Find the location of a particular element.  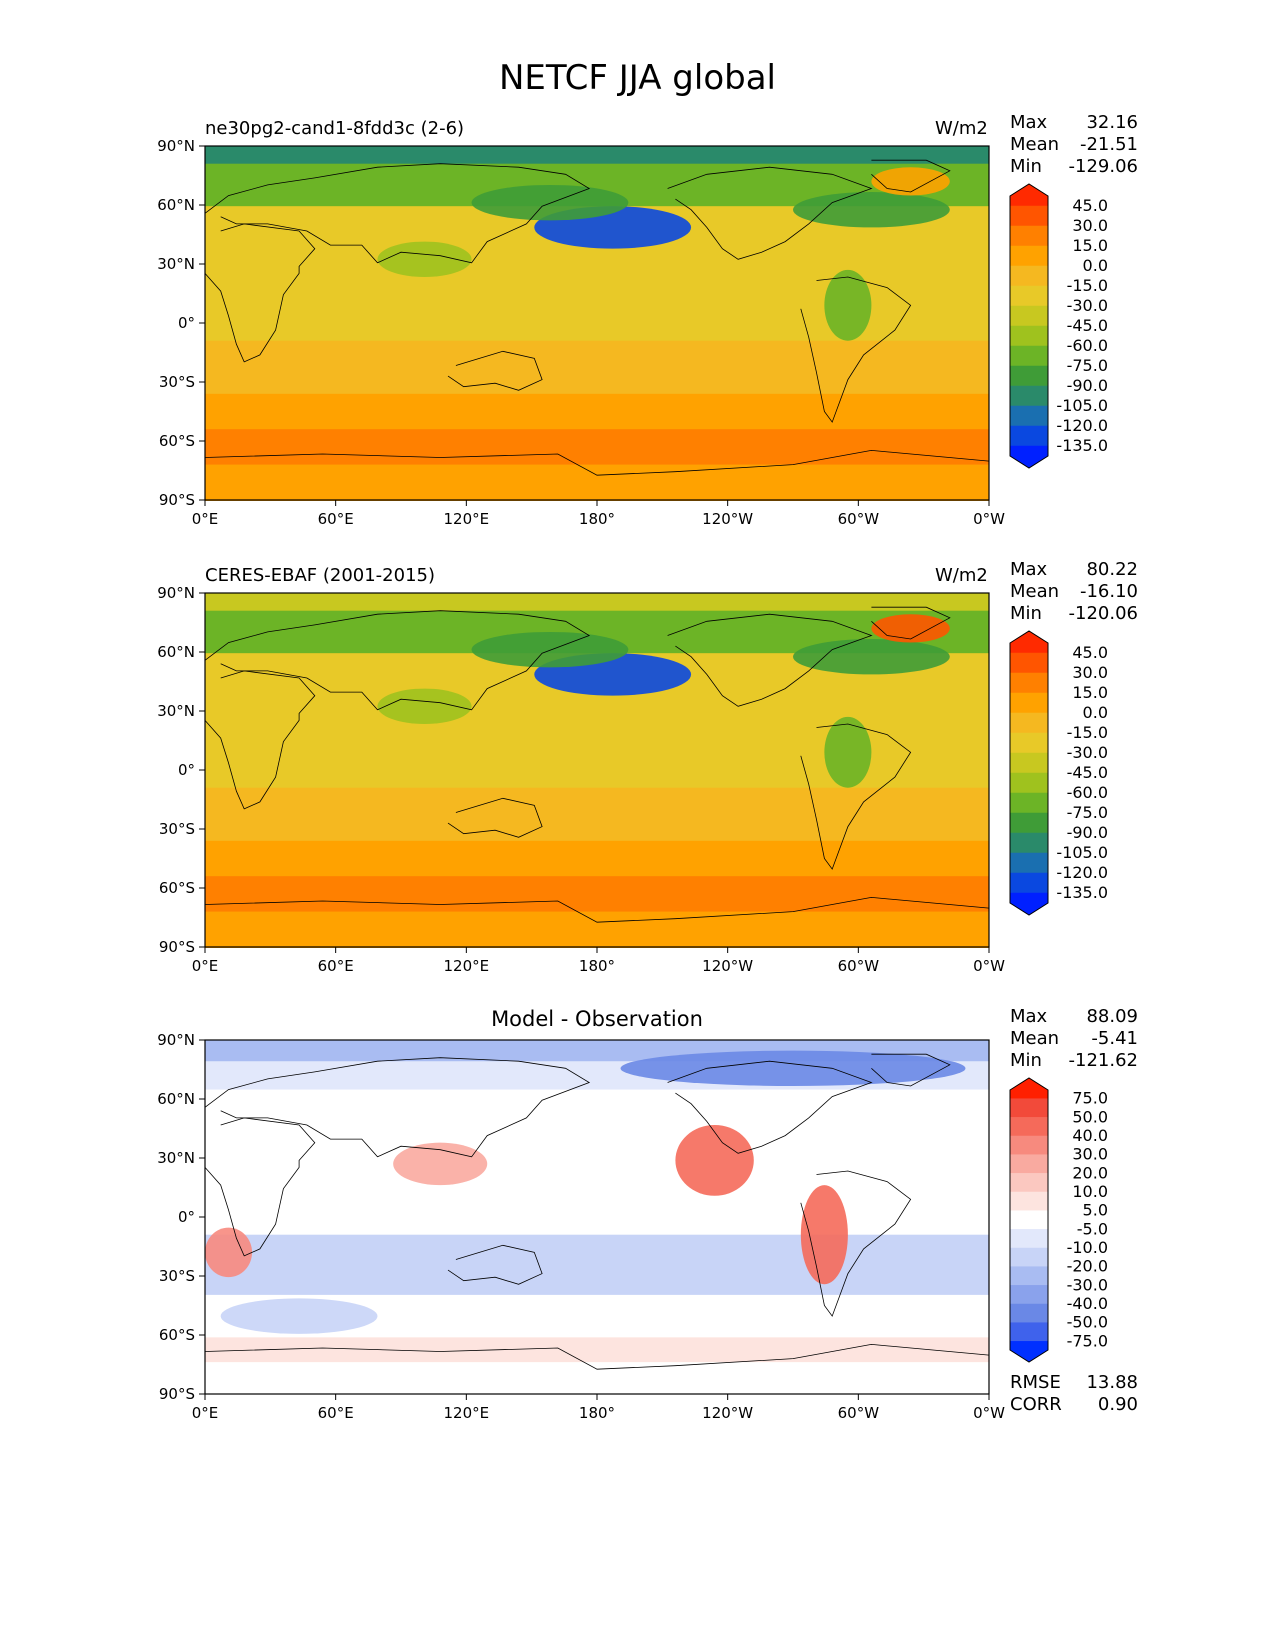

stat-row-max: Max 88.09 is located at coordinates (1074, 1017).